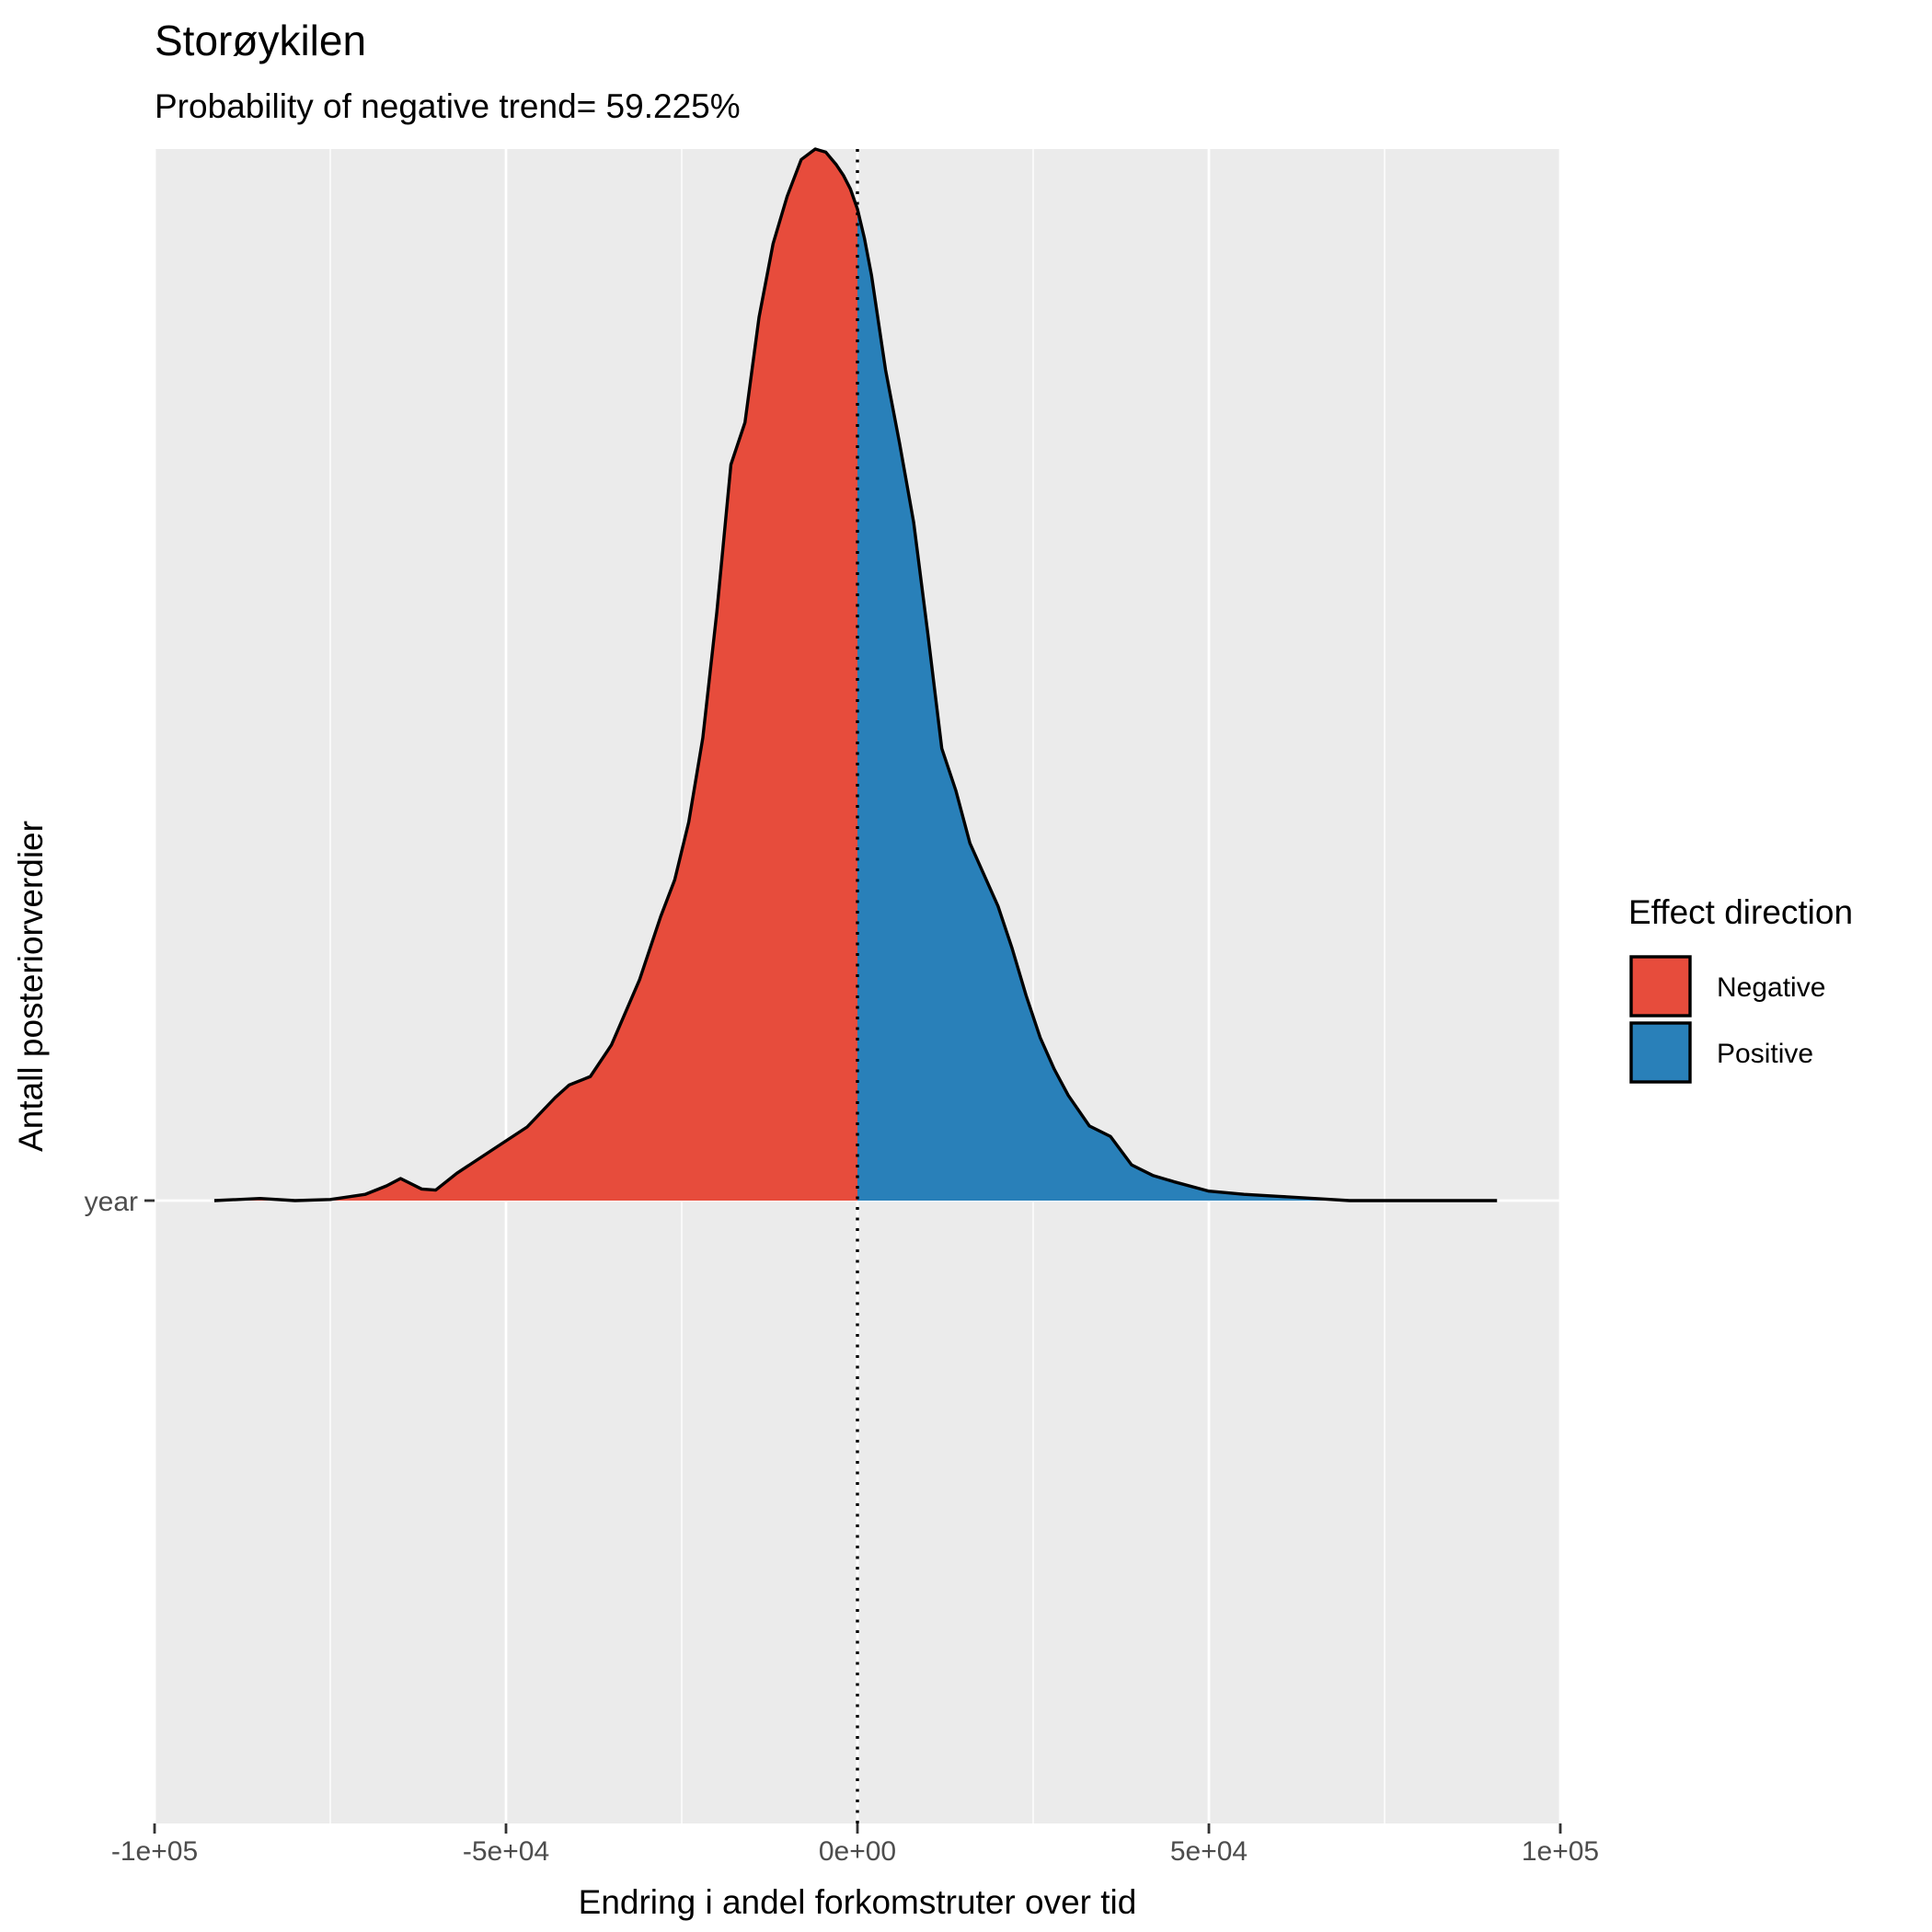 This screenshot has width=1932, height=1932. Describe the element at coordinates (31, 986) in the screenshot. I see `y-axis-label: Antall posteriorverdier` at that location.